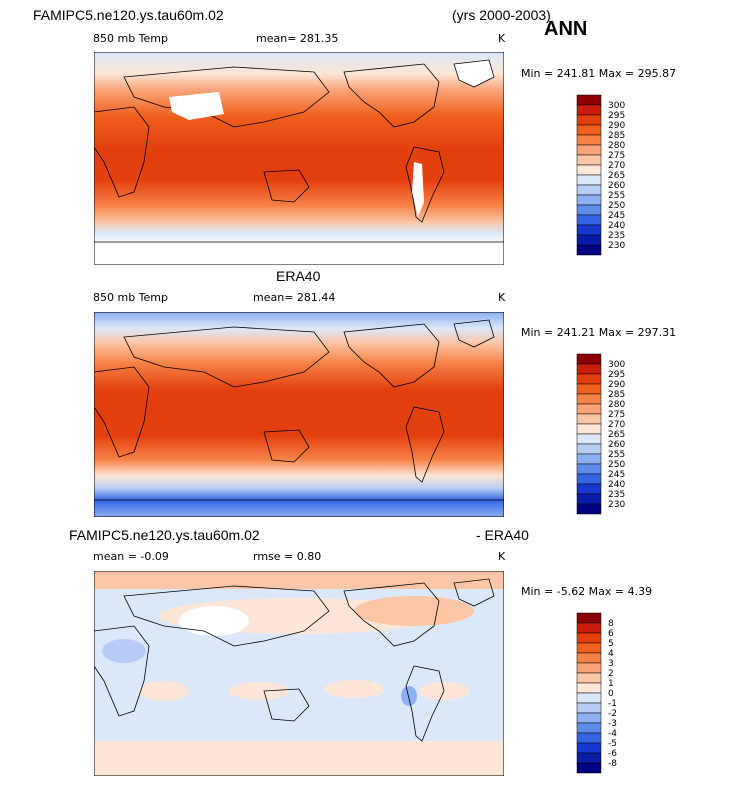 This screenshot has height=786, width=733. What do you see at coordinates (298, 276) in the screenshot?
I see `panel2-title: ERA40` at bounding box center [298, 276].